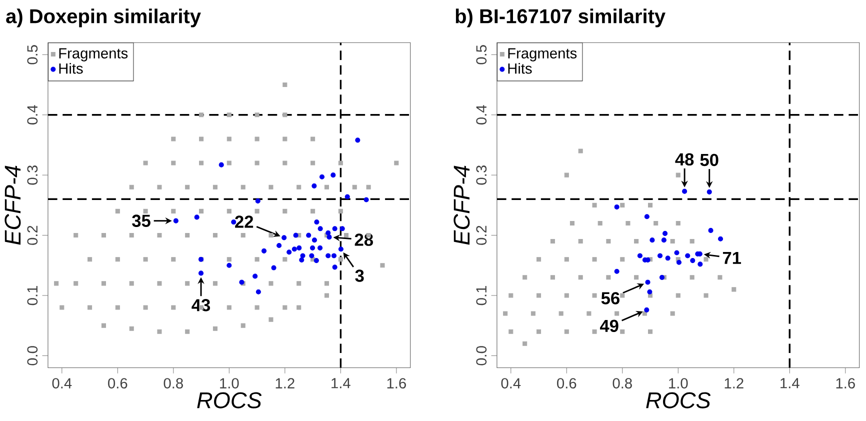  I want to click on chart-title: b) BI-167107 similarity, so click(561, 18).